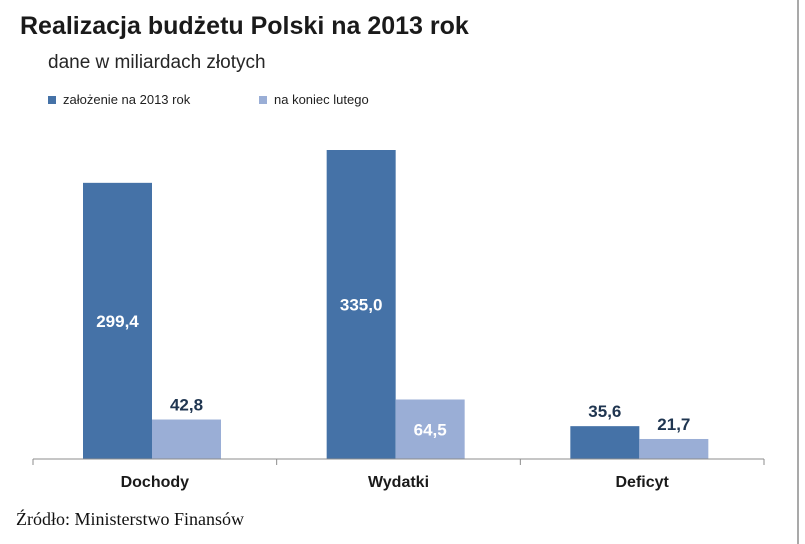 The height and width of the screenshot is (544, 805). I want to click on category-labels-layer: Dochody Wydatki Deficyt, so click(395, 482).